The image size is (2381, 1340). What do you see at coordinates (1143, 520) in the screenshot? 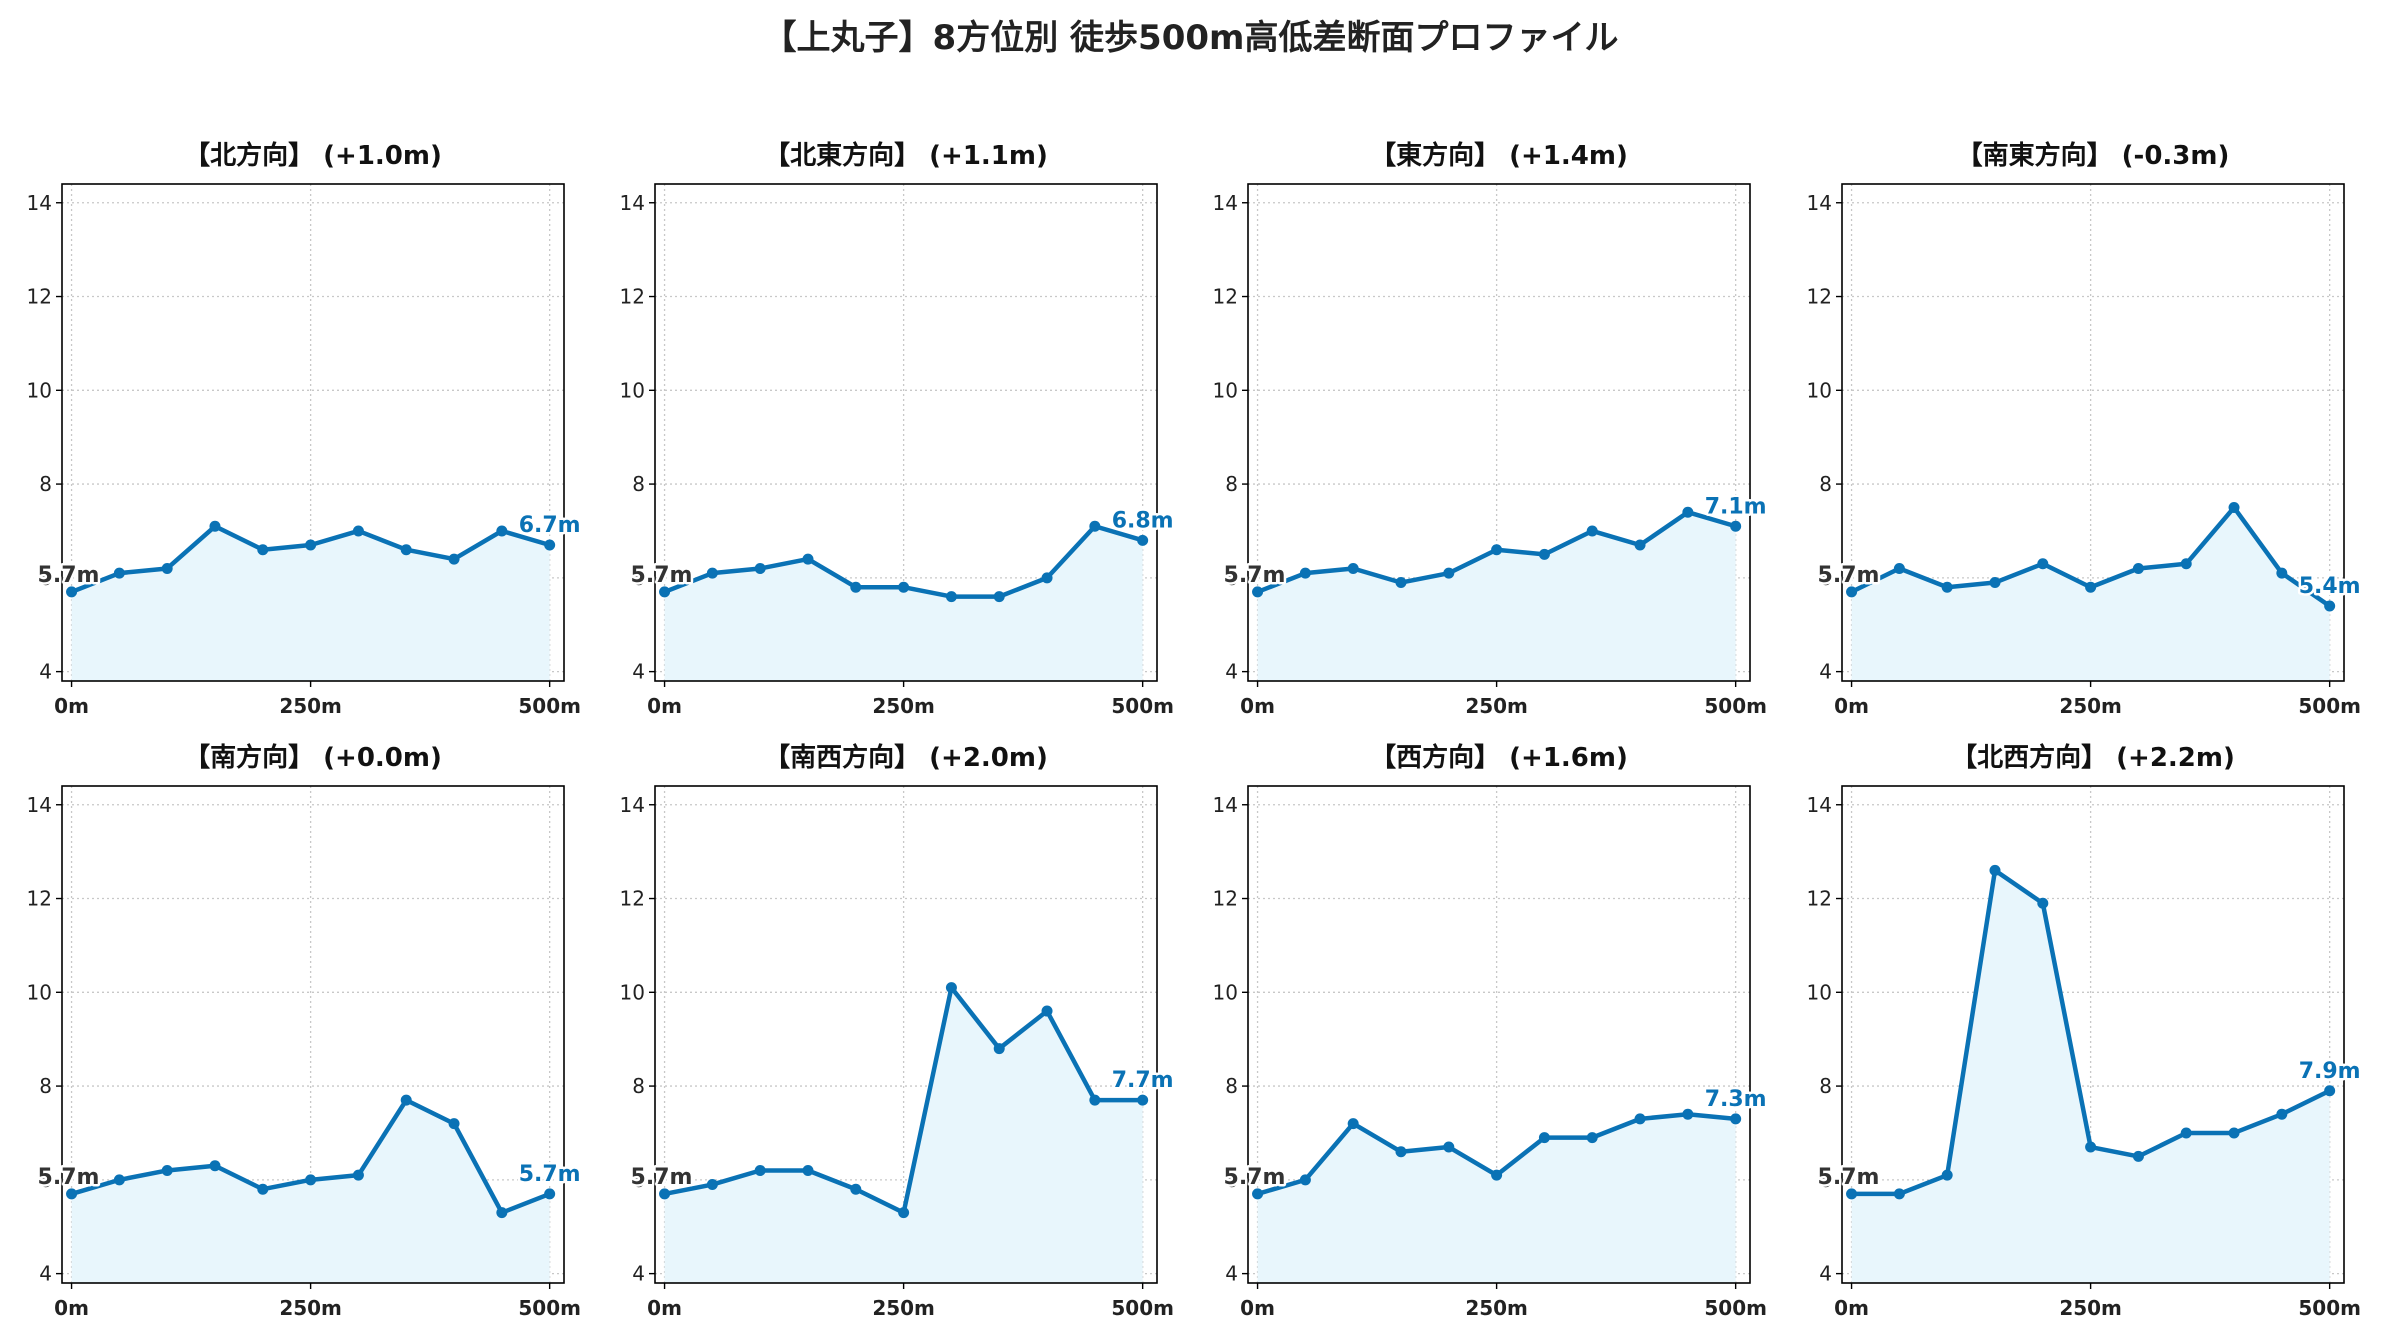
I see `end-value-label: 6.8m` at bounding box center [1143, 520].